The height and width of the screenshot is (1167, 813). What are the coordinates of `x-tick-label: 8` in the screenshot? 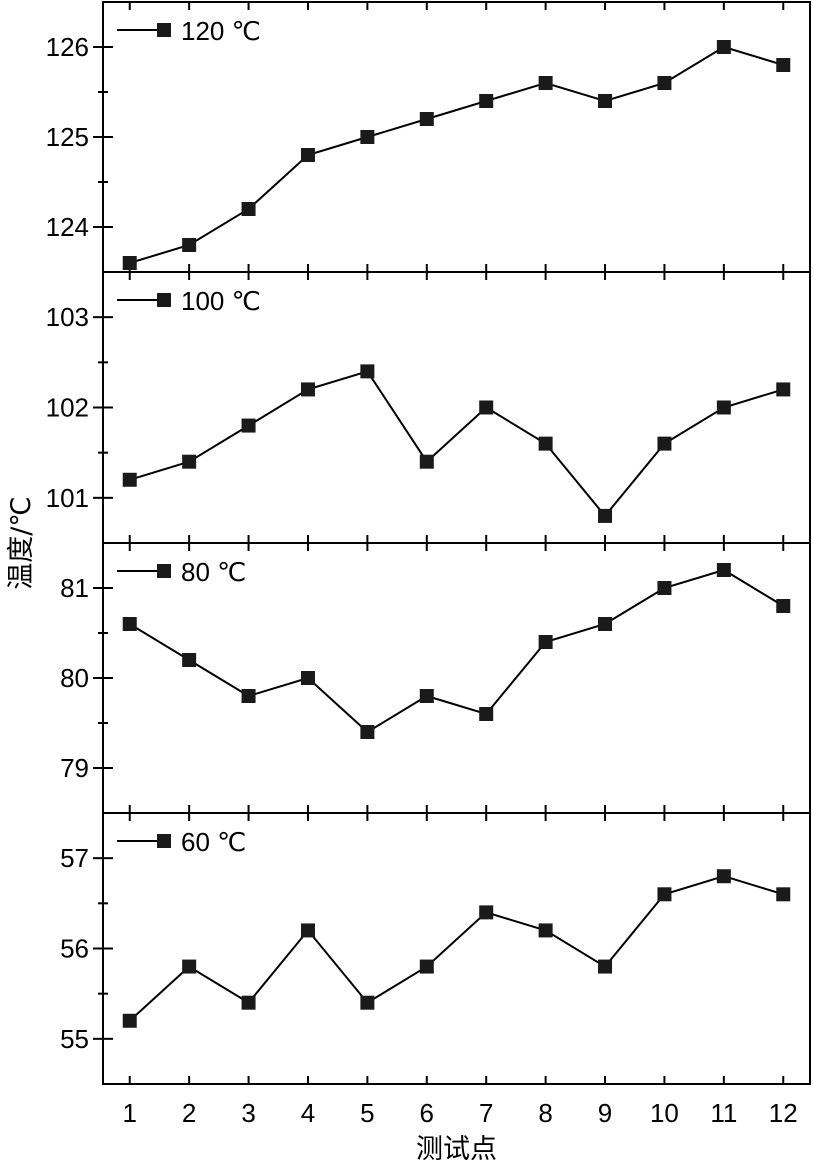 It's located at (545, 1113).